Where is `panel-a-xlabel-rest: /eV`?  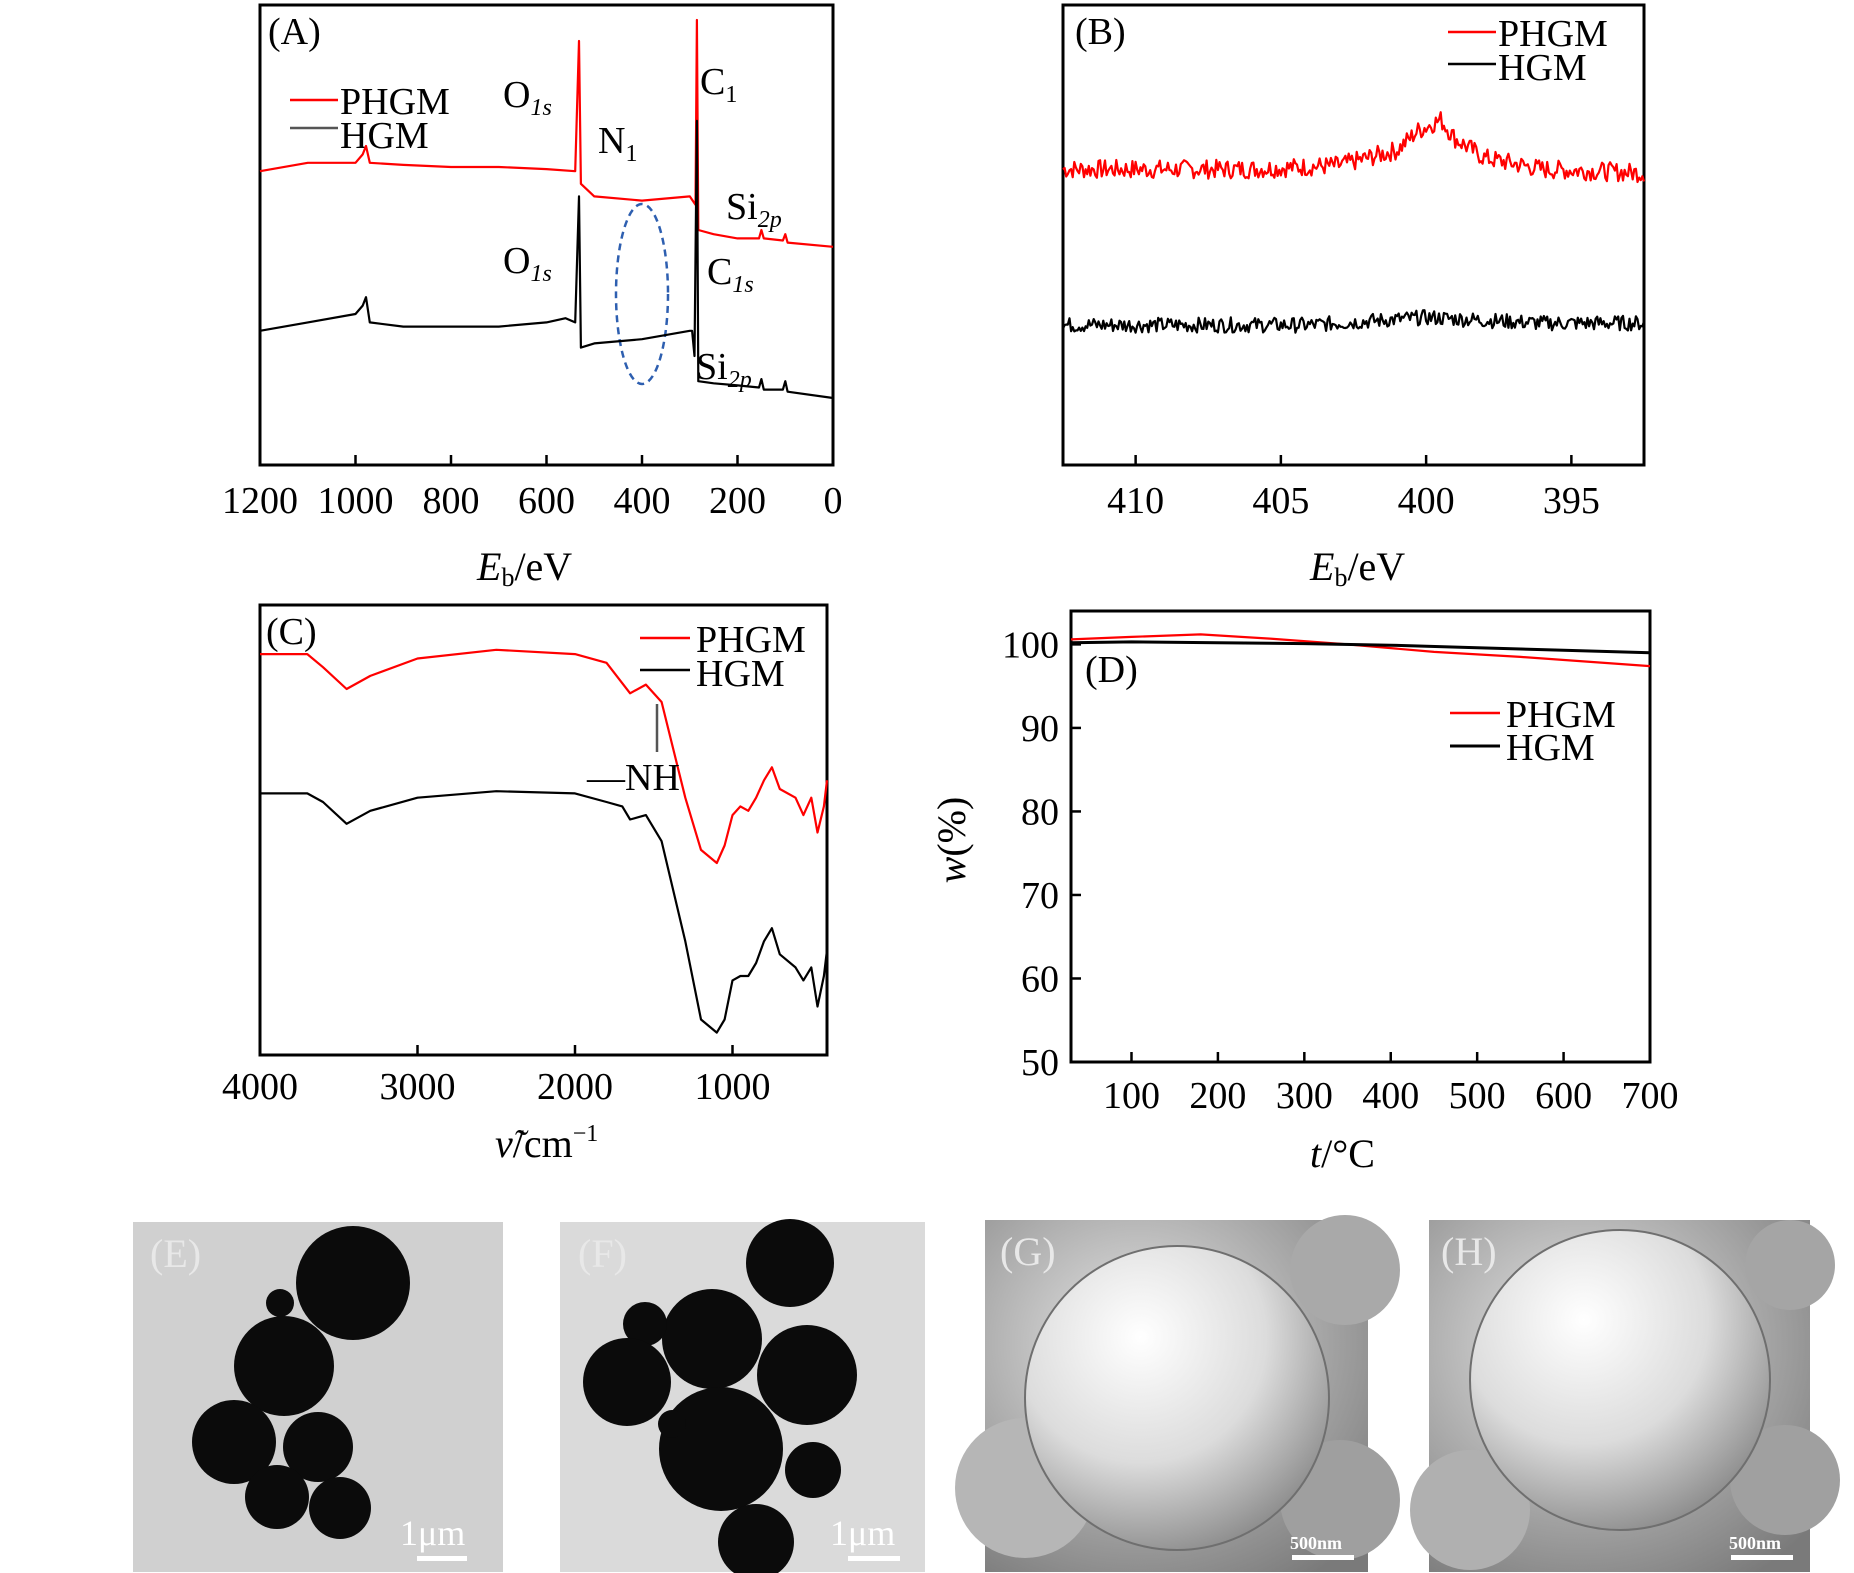
panel-a-xlabel-rest: /eV is located at coordinates (543, 566).